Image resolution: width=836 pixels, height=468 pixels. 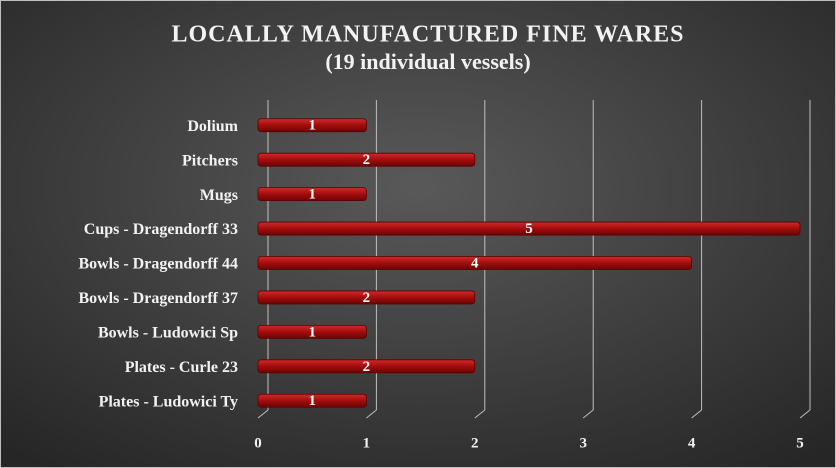 What do you see at coordinates (161, 229) in the screenshot?
I see `y-tick-label: Cups - Dragendorff 33` at bounding box center [161, 229].